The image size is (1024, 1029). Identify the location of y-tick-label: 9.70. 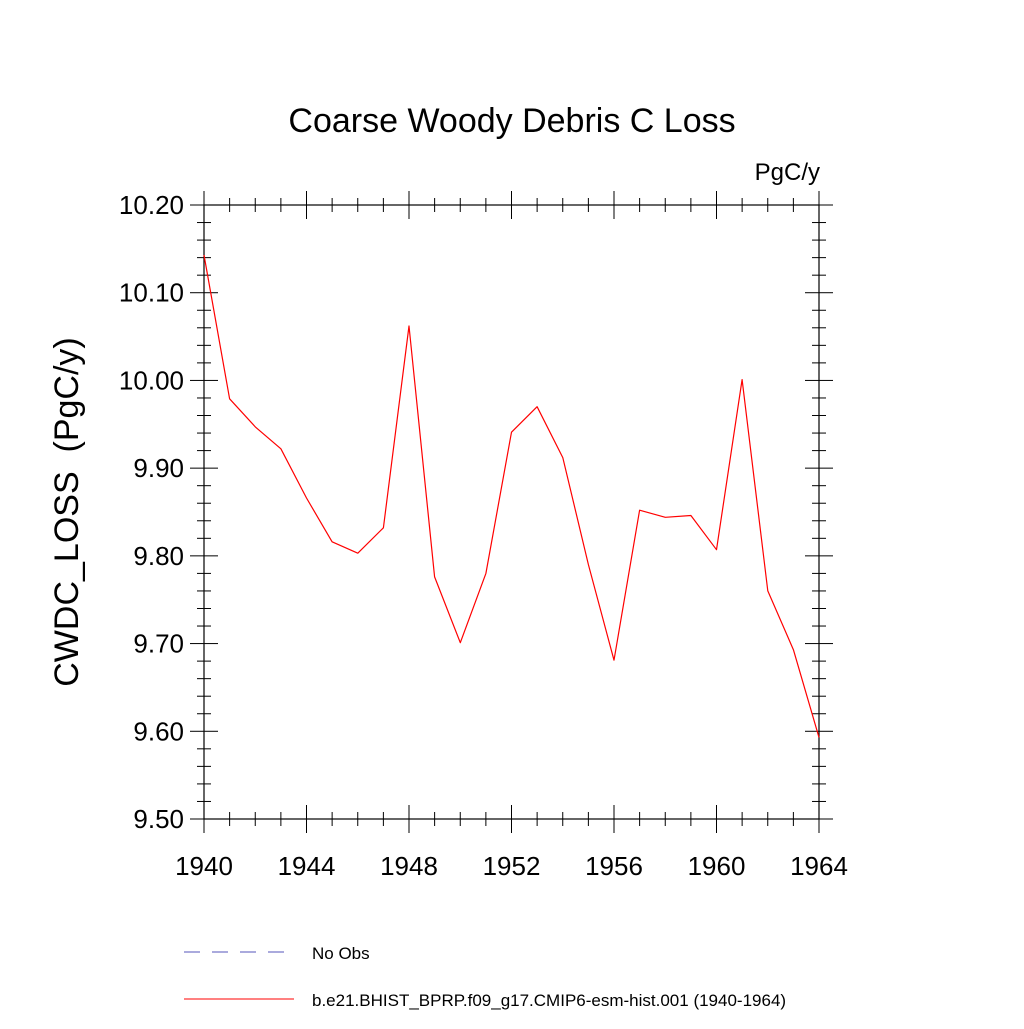
(158, 644).